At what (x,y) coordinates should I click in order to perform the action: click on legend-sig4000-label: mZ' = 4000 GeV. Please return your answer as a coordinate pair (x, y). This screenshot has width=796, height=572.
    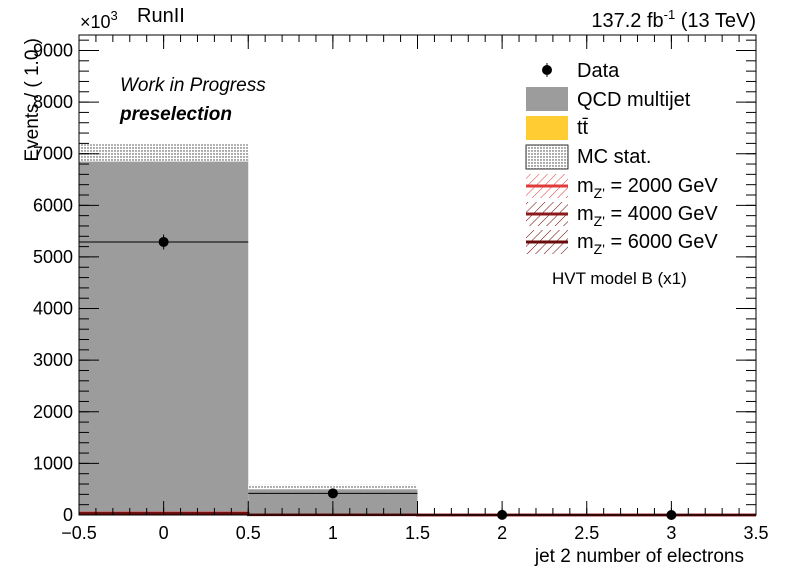
    Looking at the image, I should click on (647, 216).